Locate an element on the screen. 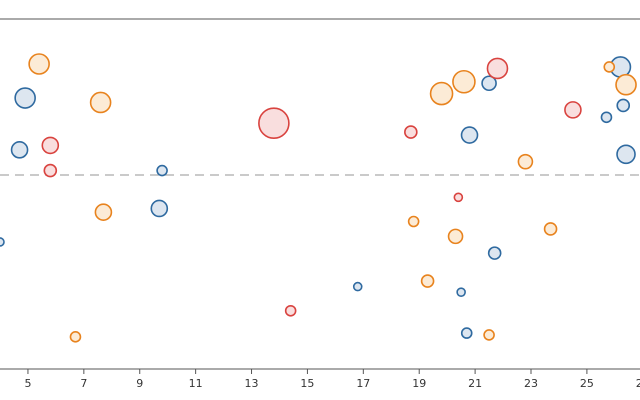 This screenshot has height=400, width=640. x-tick-label: 19 is located at coordinates (419, 383).